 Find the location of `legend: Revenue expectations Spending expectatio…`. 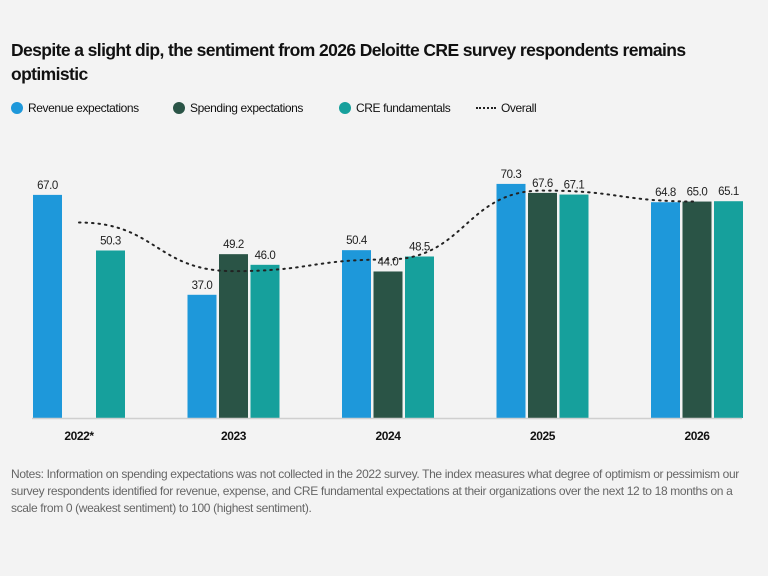

legend: Revenue expectations Spending expectatio… is located at coordinates (274, 108).